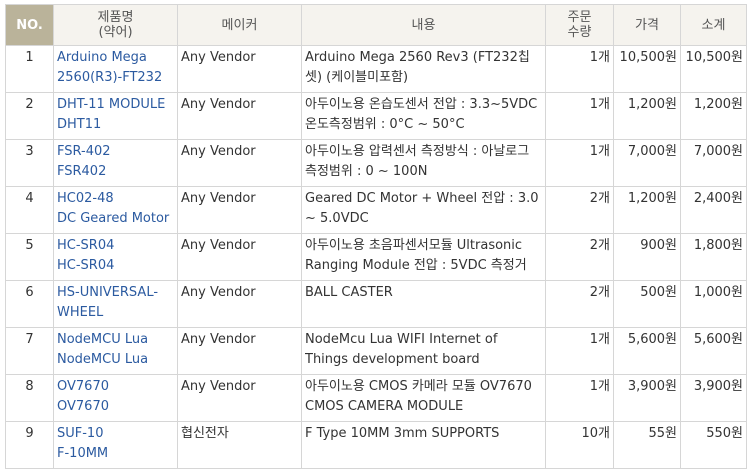  I want to click on product-name-link: HS-UNIVERSAL-WHEEL, so click(108, 302).